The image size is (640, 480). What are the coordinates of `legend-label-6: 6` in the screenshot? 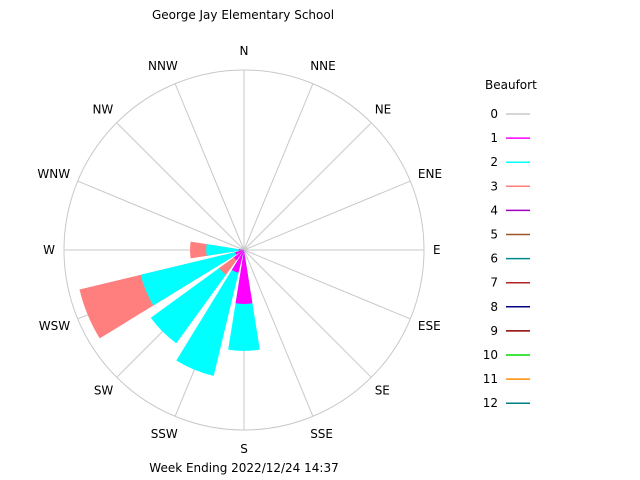 It's located at (494, 259).